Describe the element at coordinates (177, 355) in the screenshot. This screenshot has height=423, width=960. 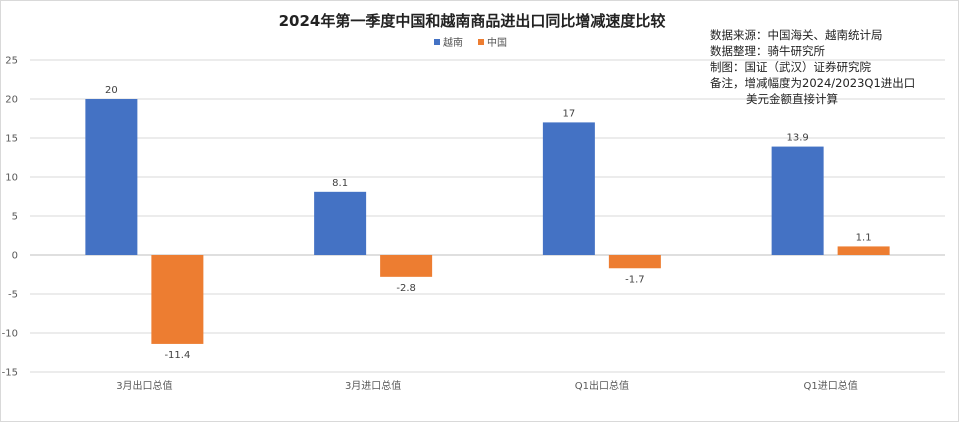
I see `data-label: -11.4` at that location.